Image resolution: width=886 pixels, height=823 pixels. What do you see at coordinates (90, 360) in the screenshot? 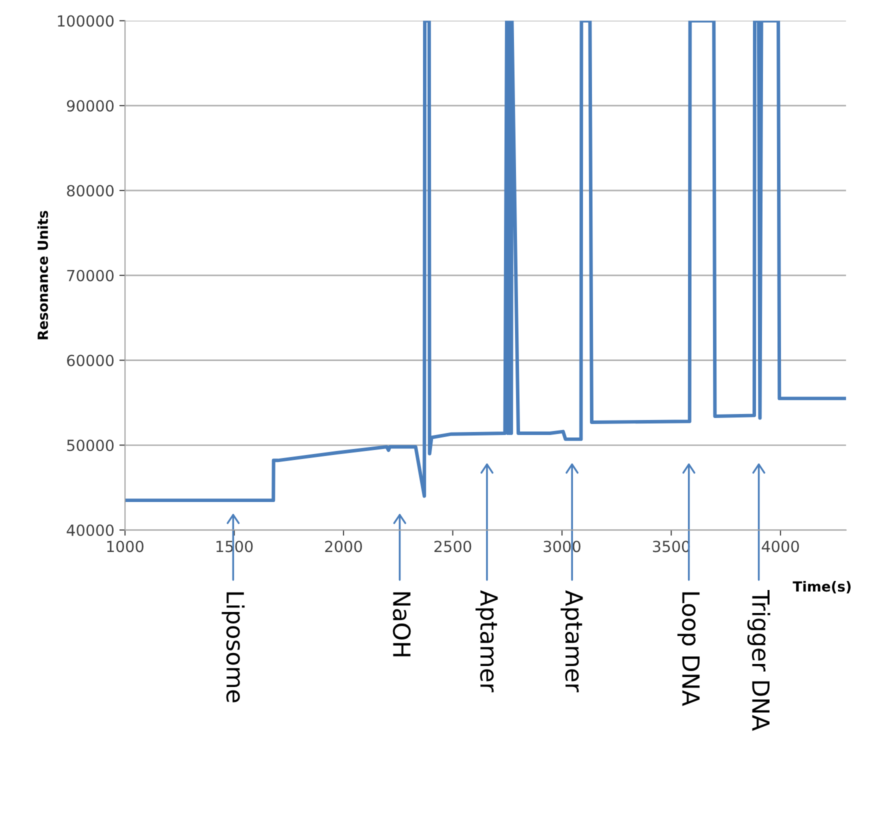
I see `y-tick-label: 60000` at bounding box center [90, 360].